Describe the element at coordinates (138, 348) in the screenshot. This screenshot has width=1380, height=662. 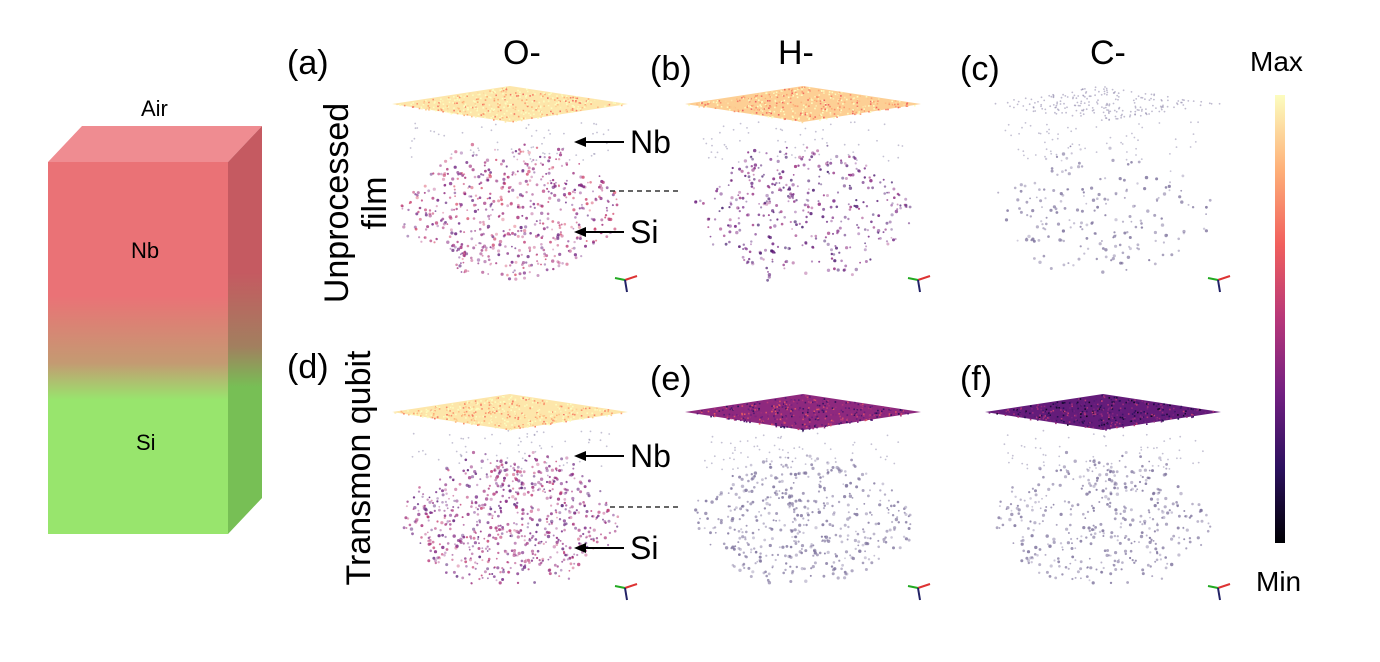
I see `stack-front-face` at that location.